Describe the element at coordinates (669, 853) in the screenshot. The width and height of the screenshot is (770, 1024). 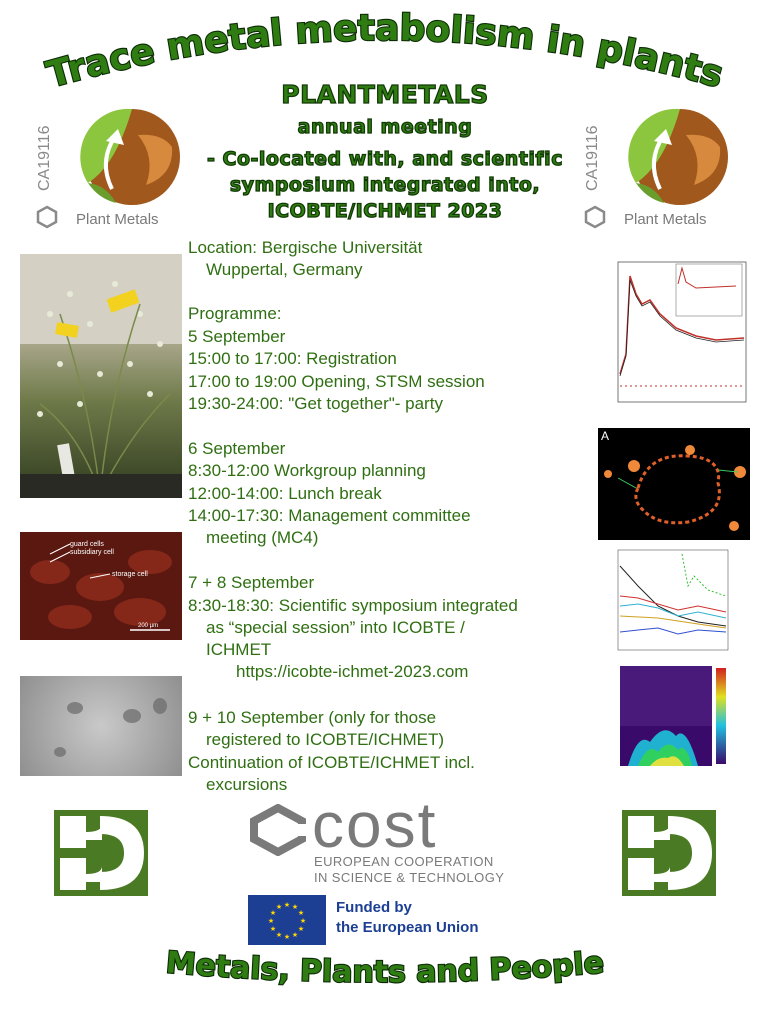
I see `bc-logo-right-icon` at that location.